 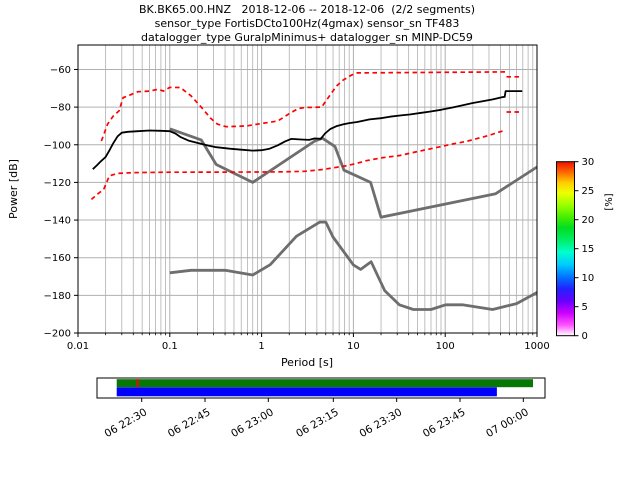 I want to click on series-noise-model-nhnm, so click(x=353, y=173).